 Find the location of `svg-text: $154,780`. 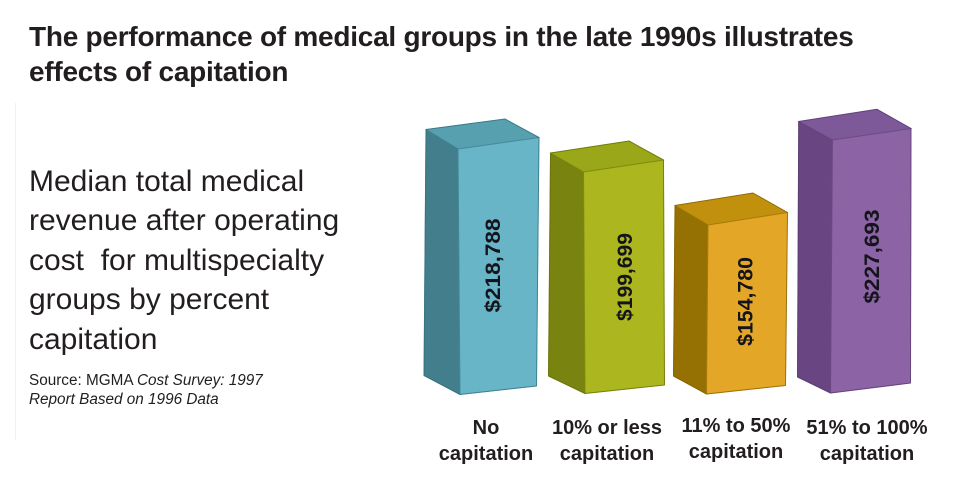

svg-text: $154,780 is located at coordinates (746, 301).